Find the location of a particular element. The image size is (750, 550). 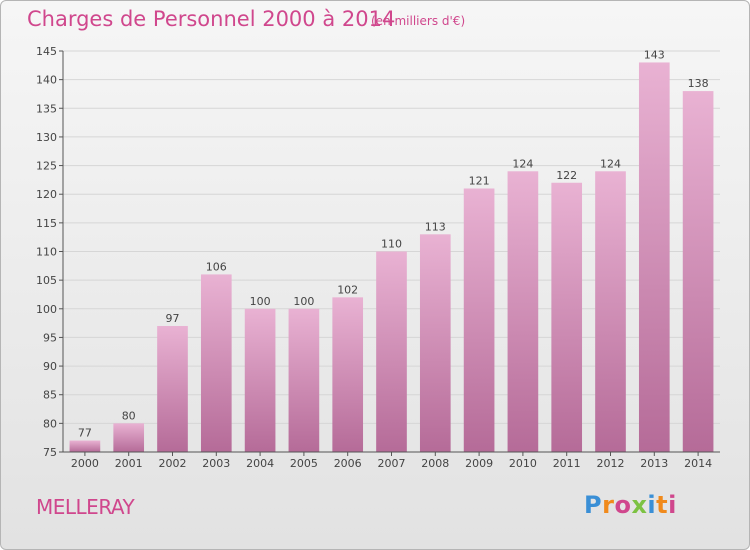

data-label-2000: 77 is located at coordinates (85, 433).